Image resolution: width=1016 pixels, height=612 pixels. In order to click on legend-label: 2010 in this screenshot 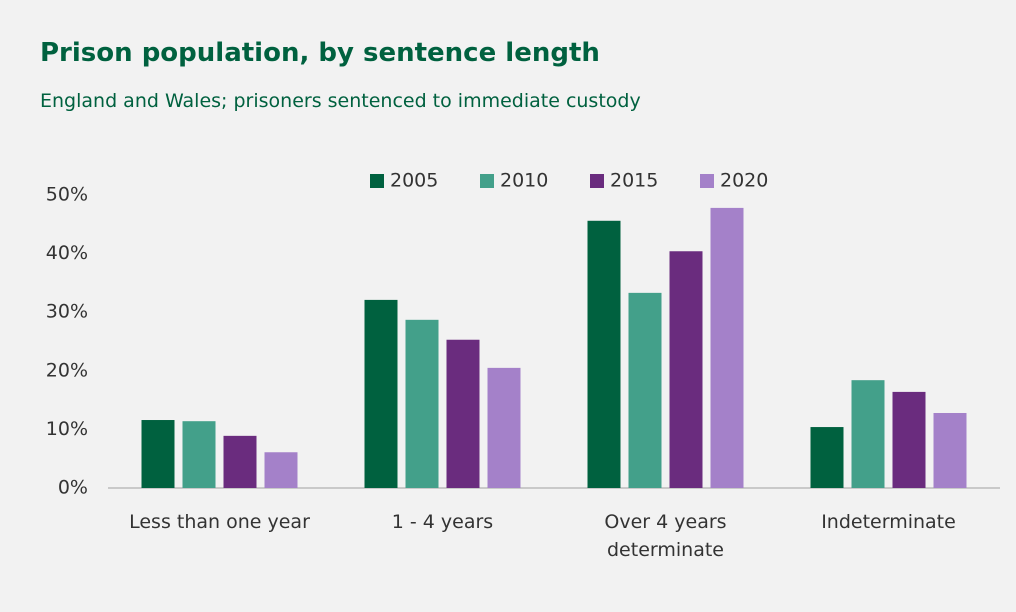, I will do `click(524, 181)`.